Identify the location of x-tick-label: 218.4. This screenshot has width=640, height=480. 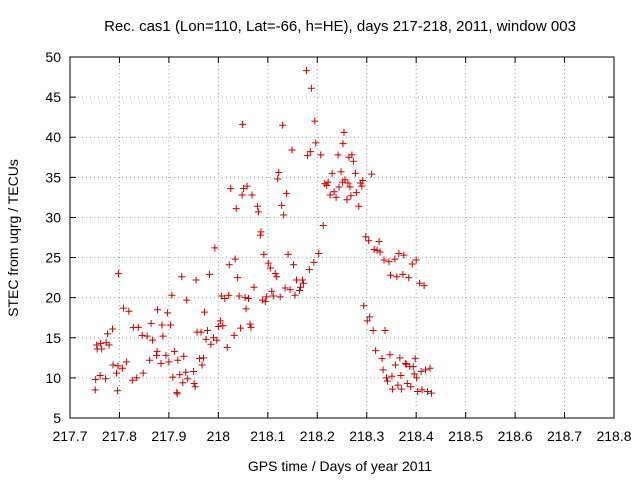
(416, 436).